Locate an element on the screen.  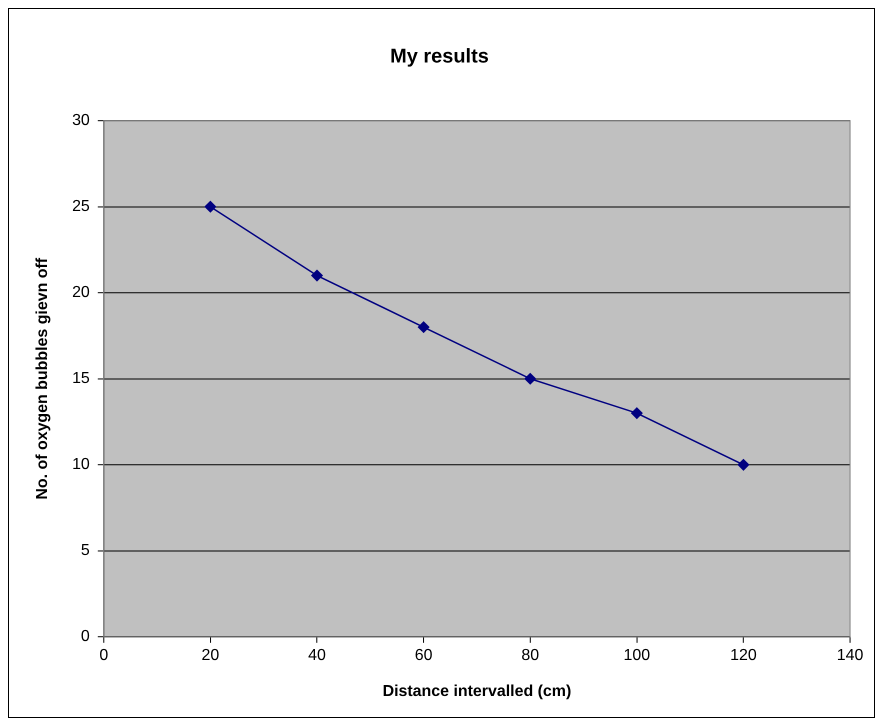
x-tick-label: 80 is located at coordinates (530, 655).